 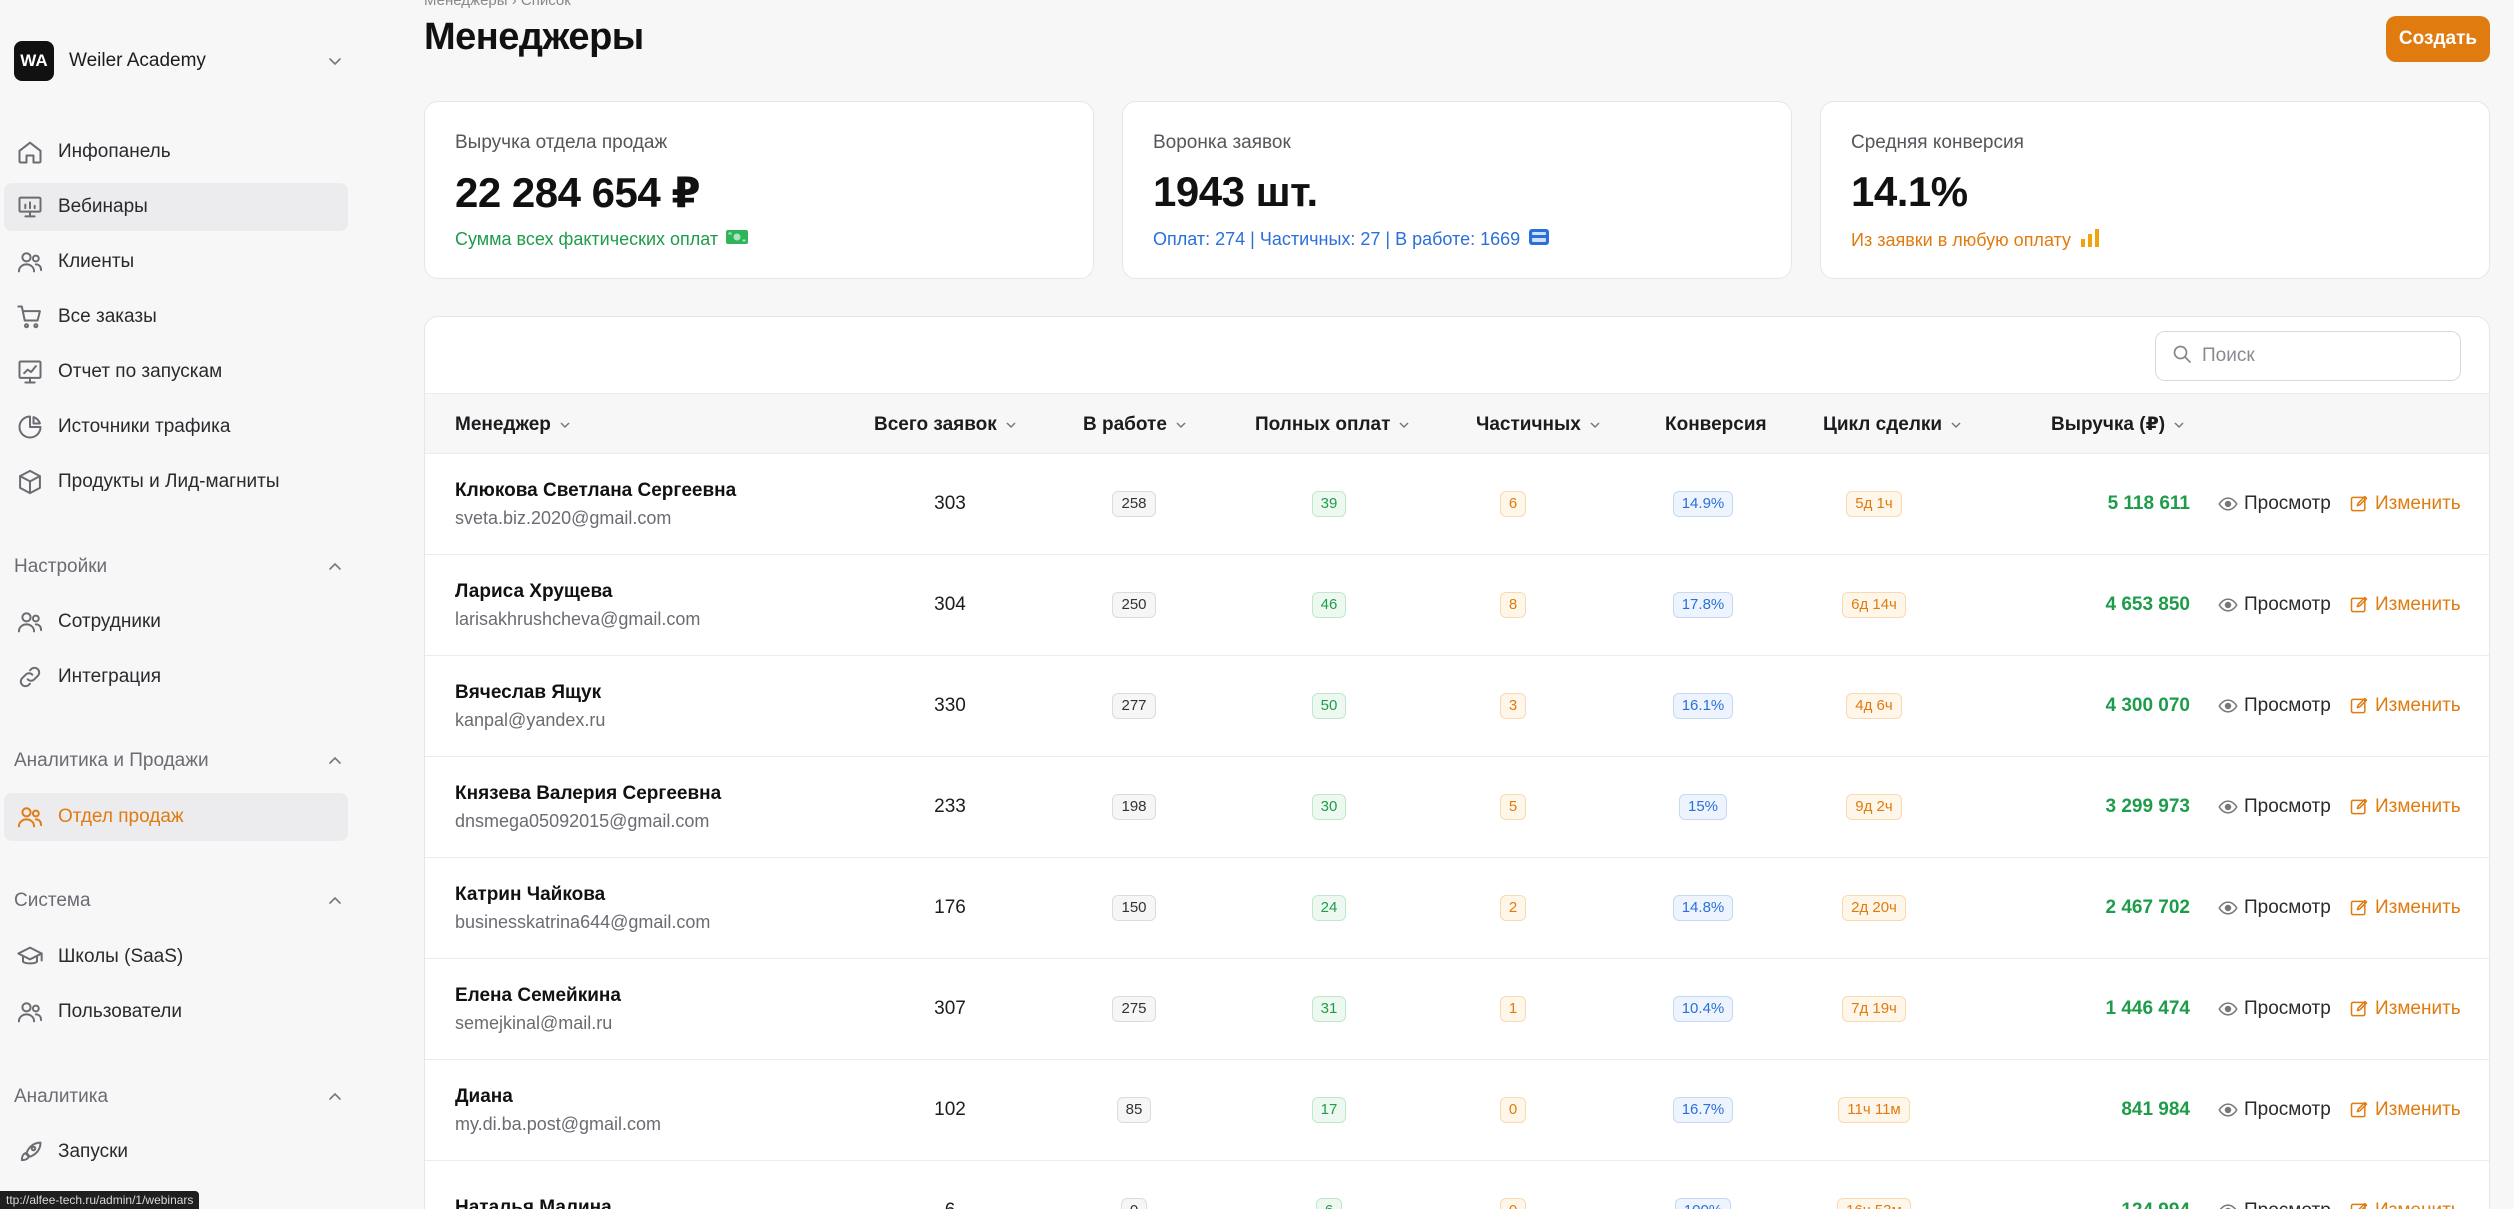 I want to click on sidebar-item-staff: Сотрудники, so click(x=176, y=622).